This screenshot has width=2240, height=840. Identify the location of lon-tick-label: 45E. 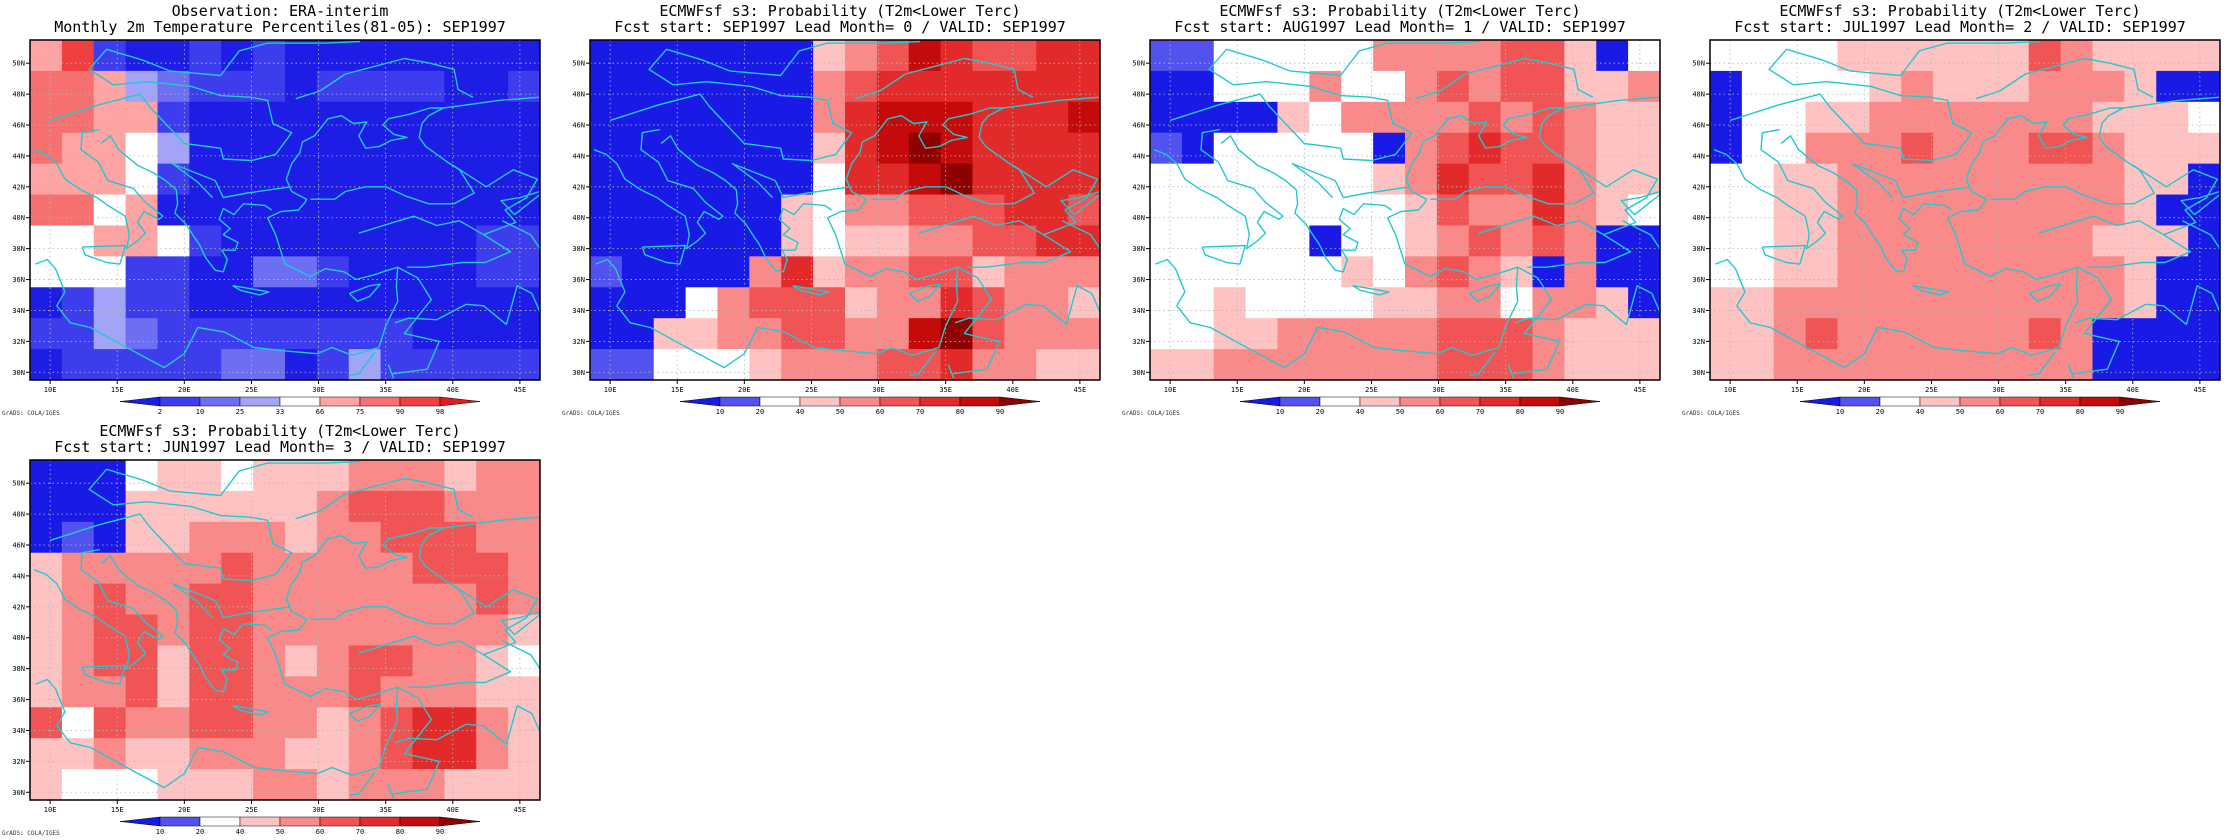
(520, 810).